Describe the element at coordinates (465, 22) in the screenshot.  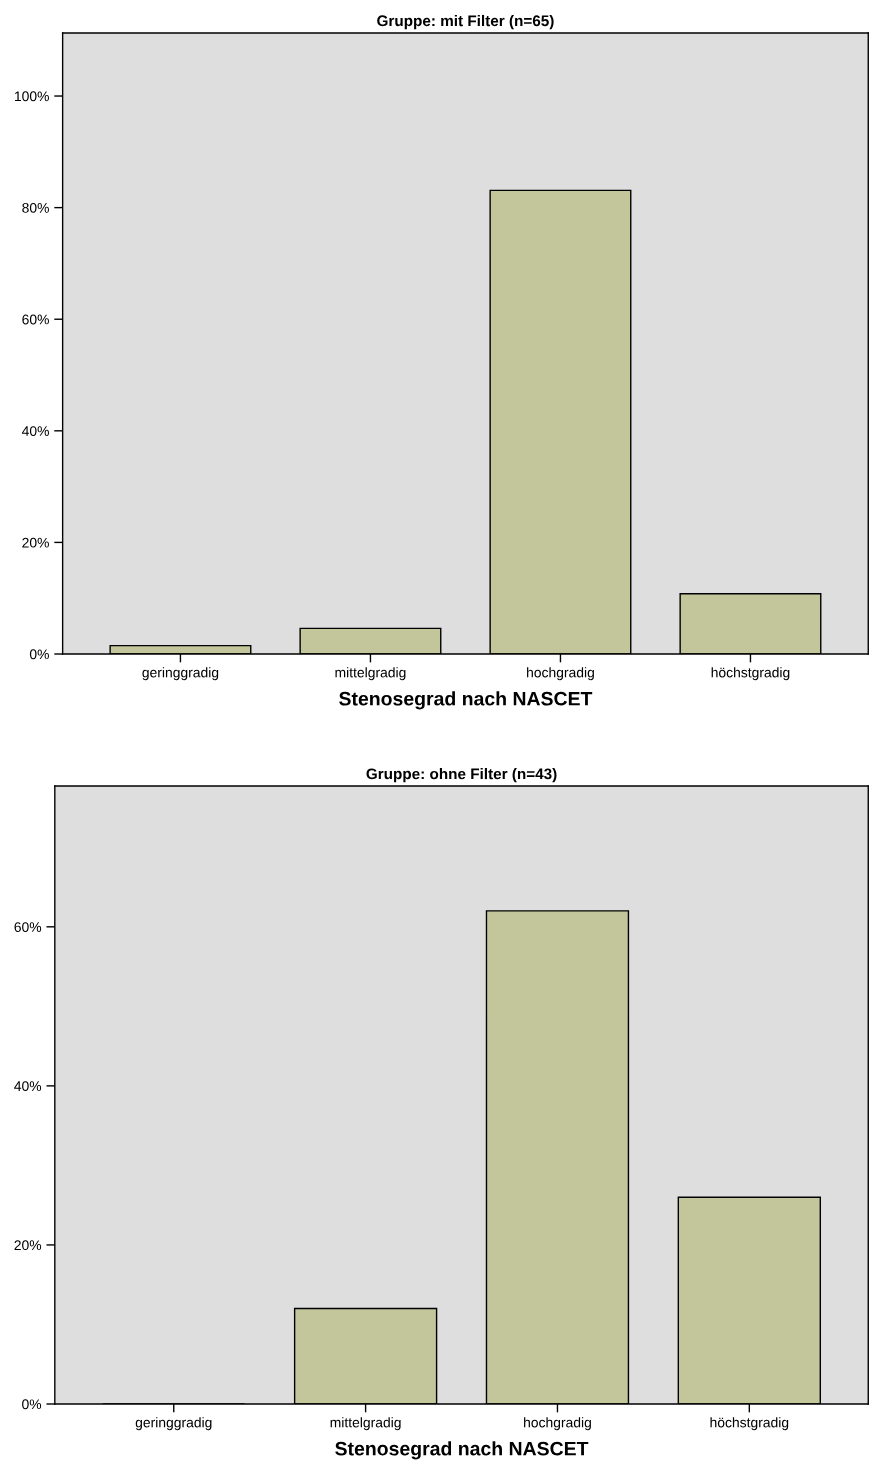
I see `chart-title: Gruppe: mit Filter (n=65)` at that location.